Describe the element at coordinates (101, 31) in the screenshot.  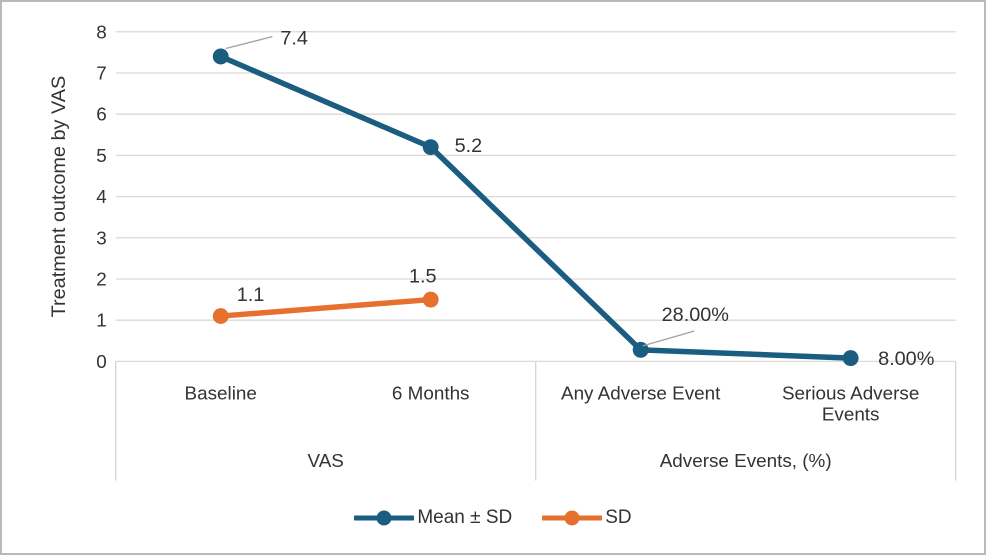
I see `y-tick-label: 8` at that location.